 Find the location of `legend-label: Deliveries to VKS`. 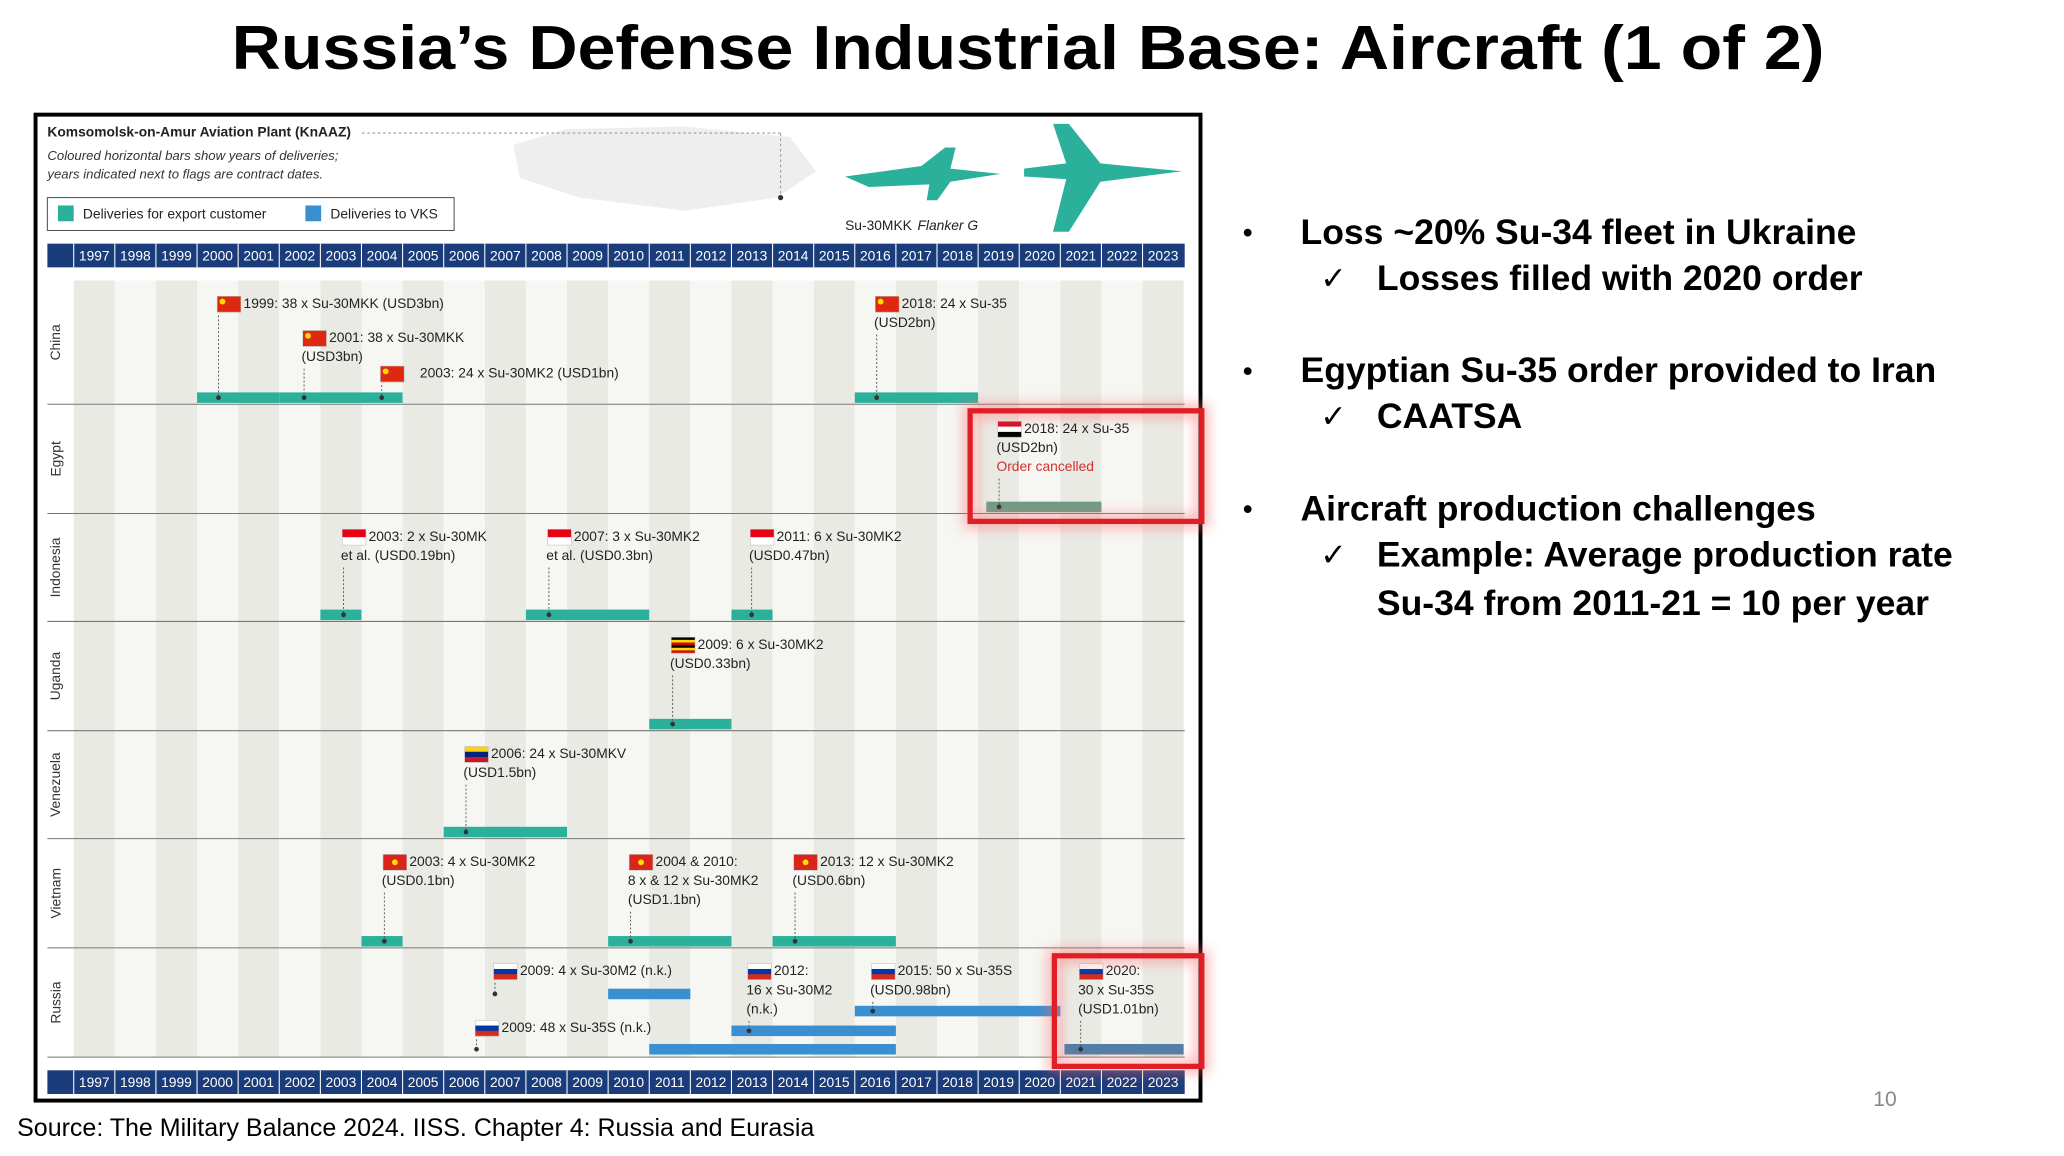

legend-label: Deliveries to VKS is located at coordinates (383, 213).